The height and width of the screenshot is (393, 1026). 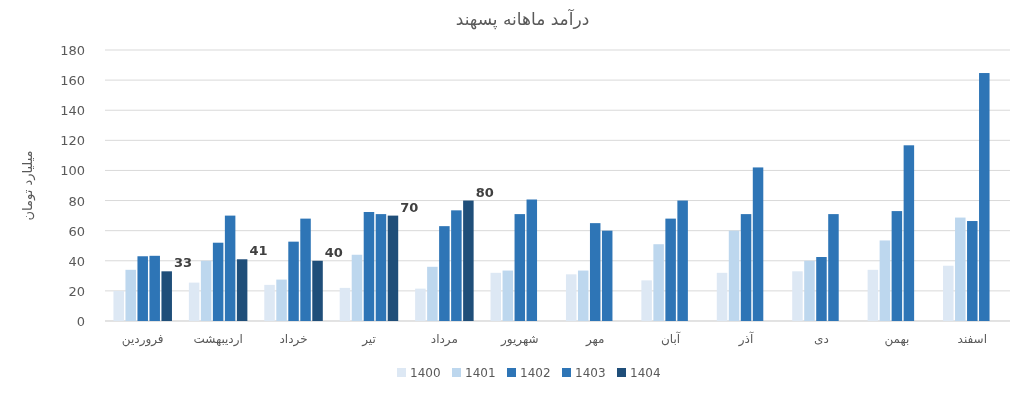 I want to click on x-tick-label: فروردین, so click(x=142, y=339).